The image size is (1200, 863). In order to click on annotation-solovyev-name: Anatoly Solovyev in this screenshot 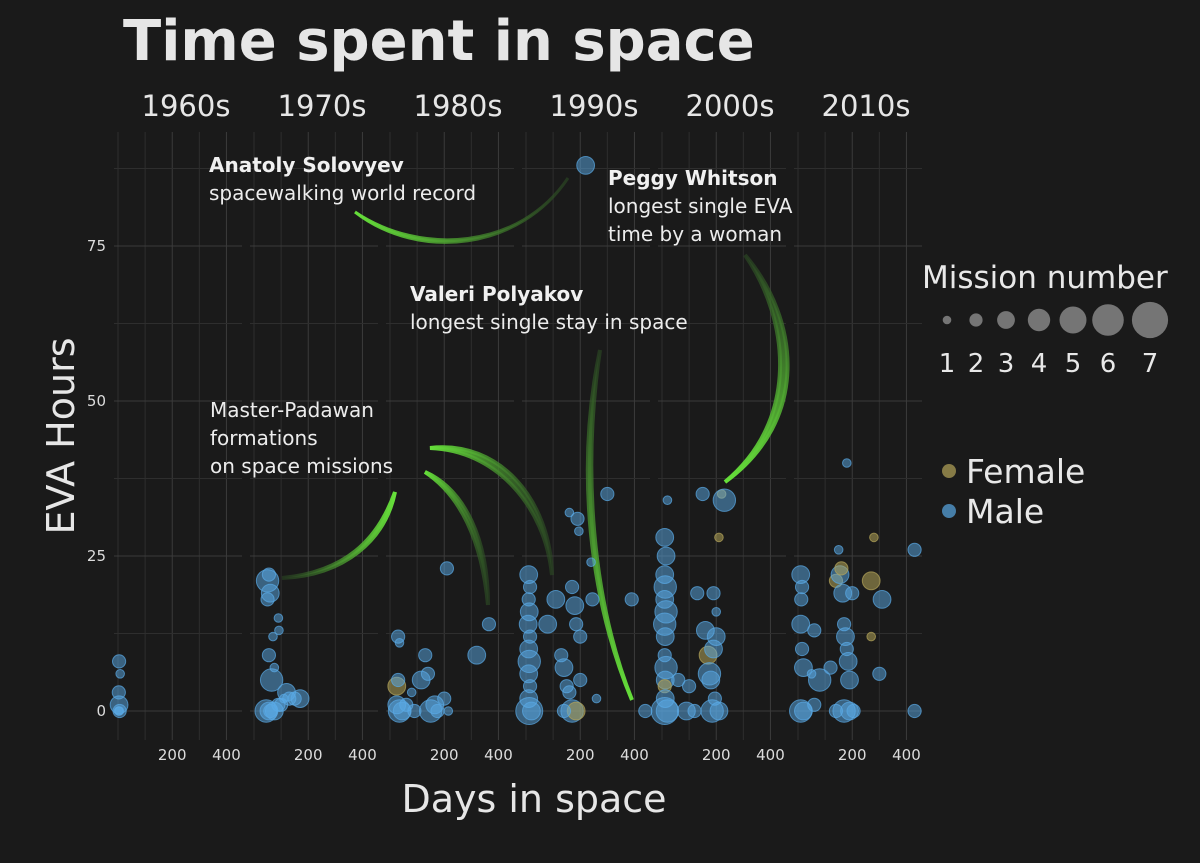, I will do `click(306, 165)`.